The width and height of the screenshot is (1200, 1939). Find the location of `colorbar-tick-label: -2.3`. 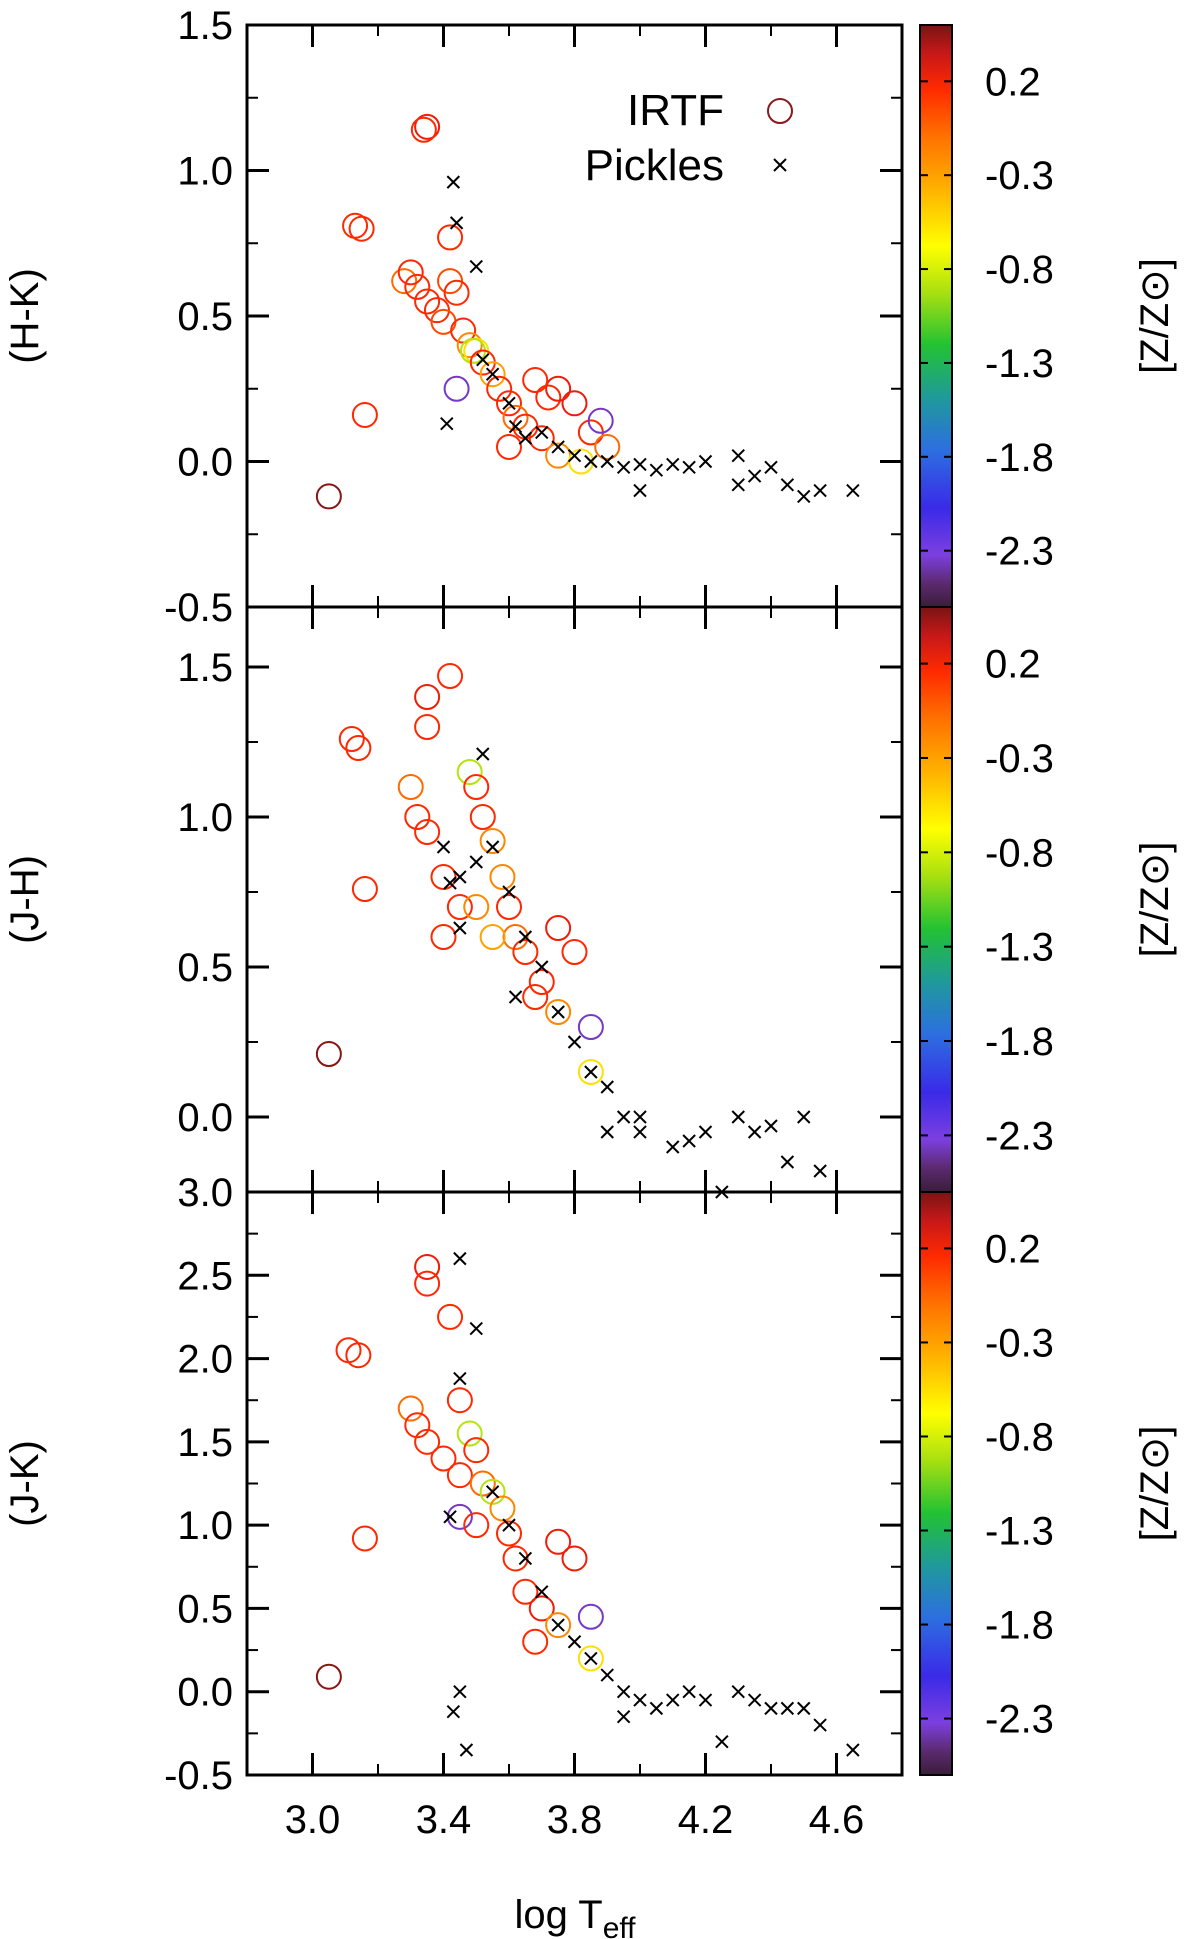

colorbar-tick-label: -2.3 is located at coordinates (1019, 552).